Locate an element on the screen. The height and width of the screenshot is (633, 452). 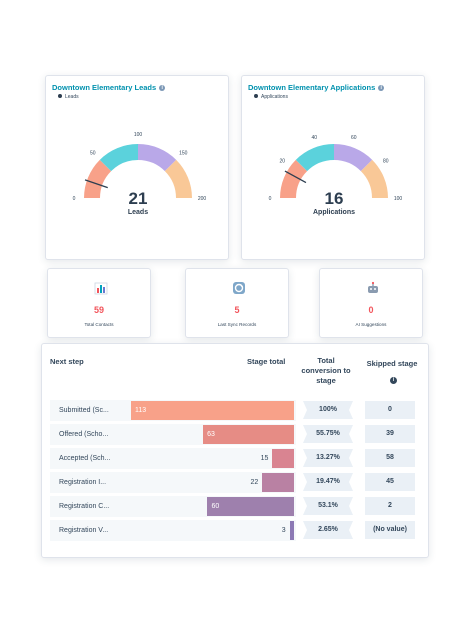
conversion-value: 19.47% is located at coordinates (328, 482).